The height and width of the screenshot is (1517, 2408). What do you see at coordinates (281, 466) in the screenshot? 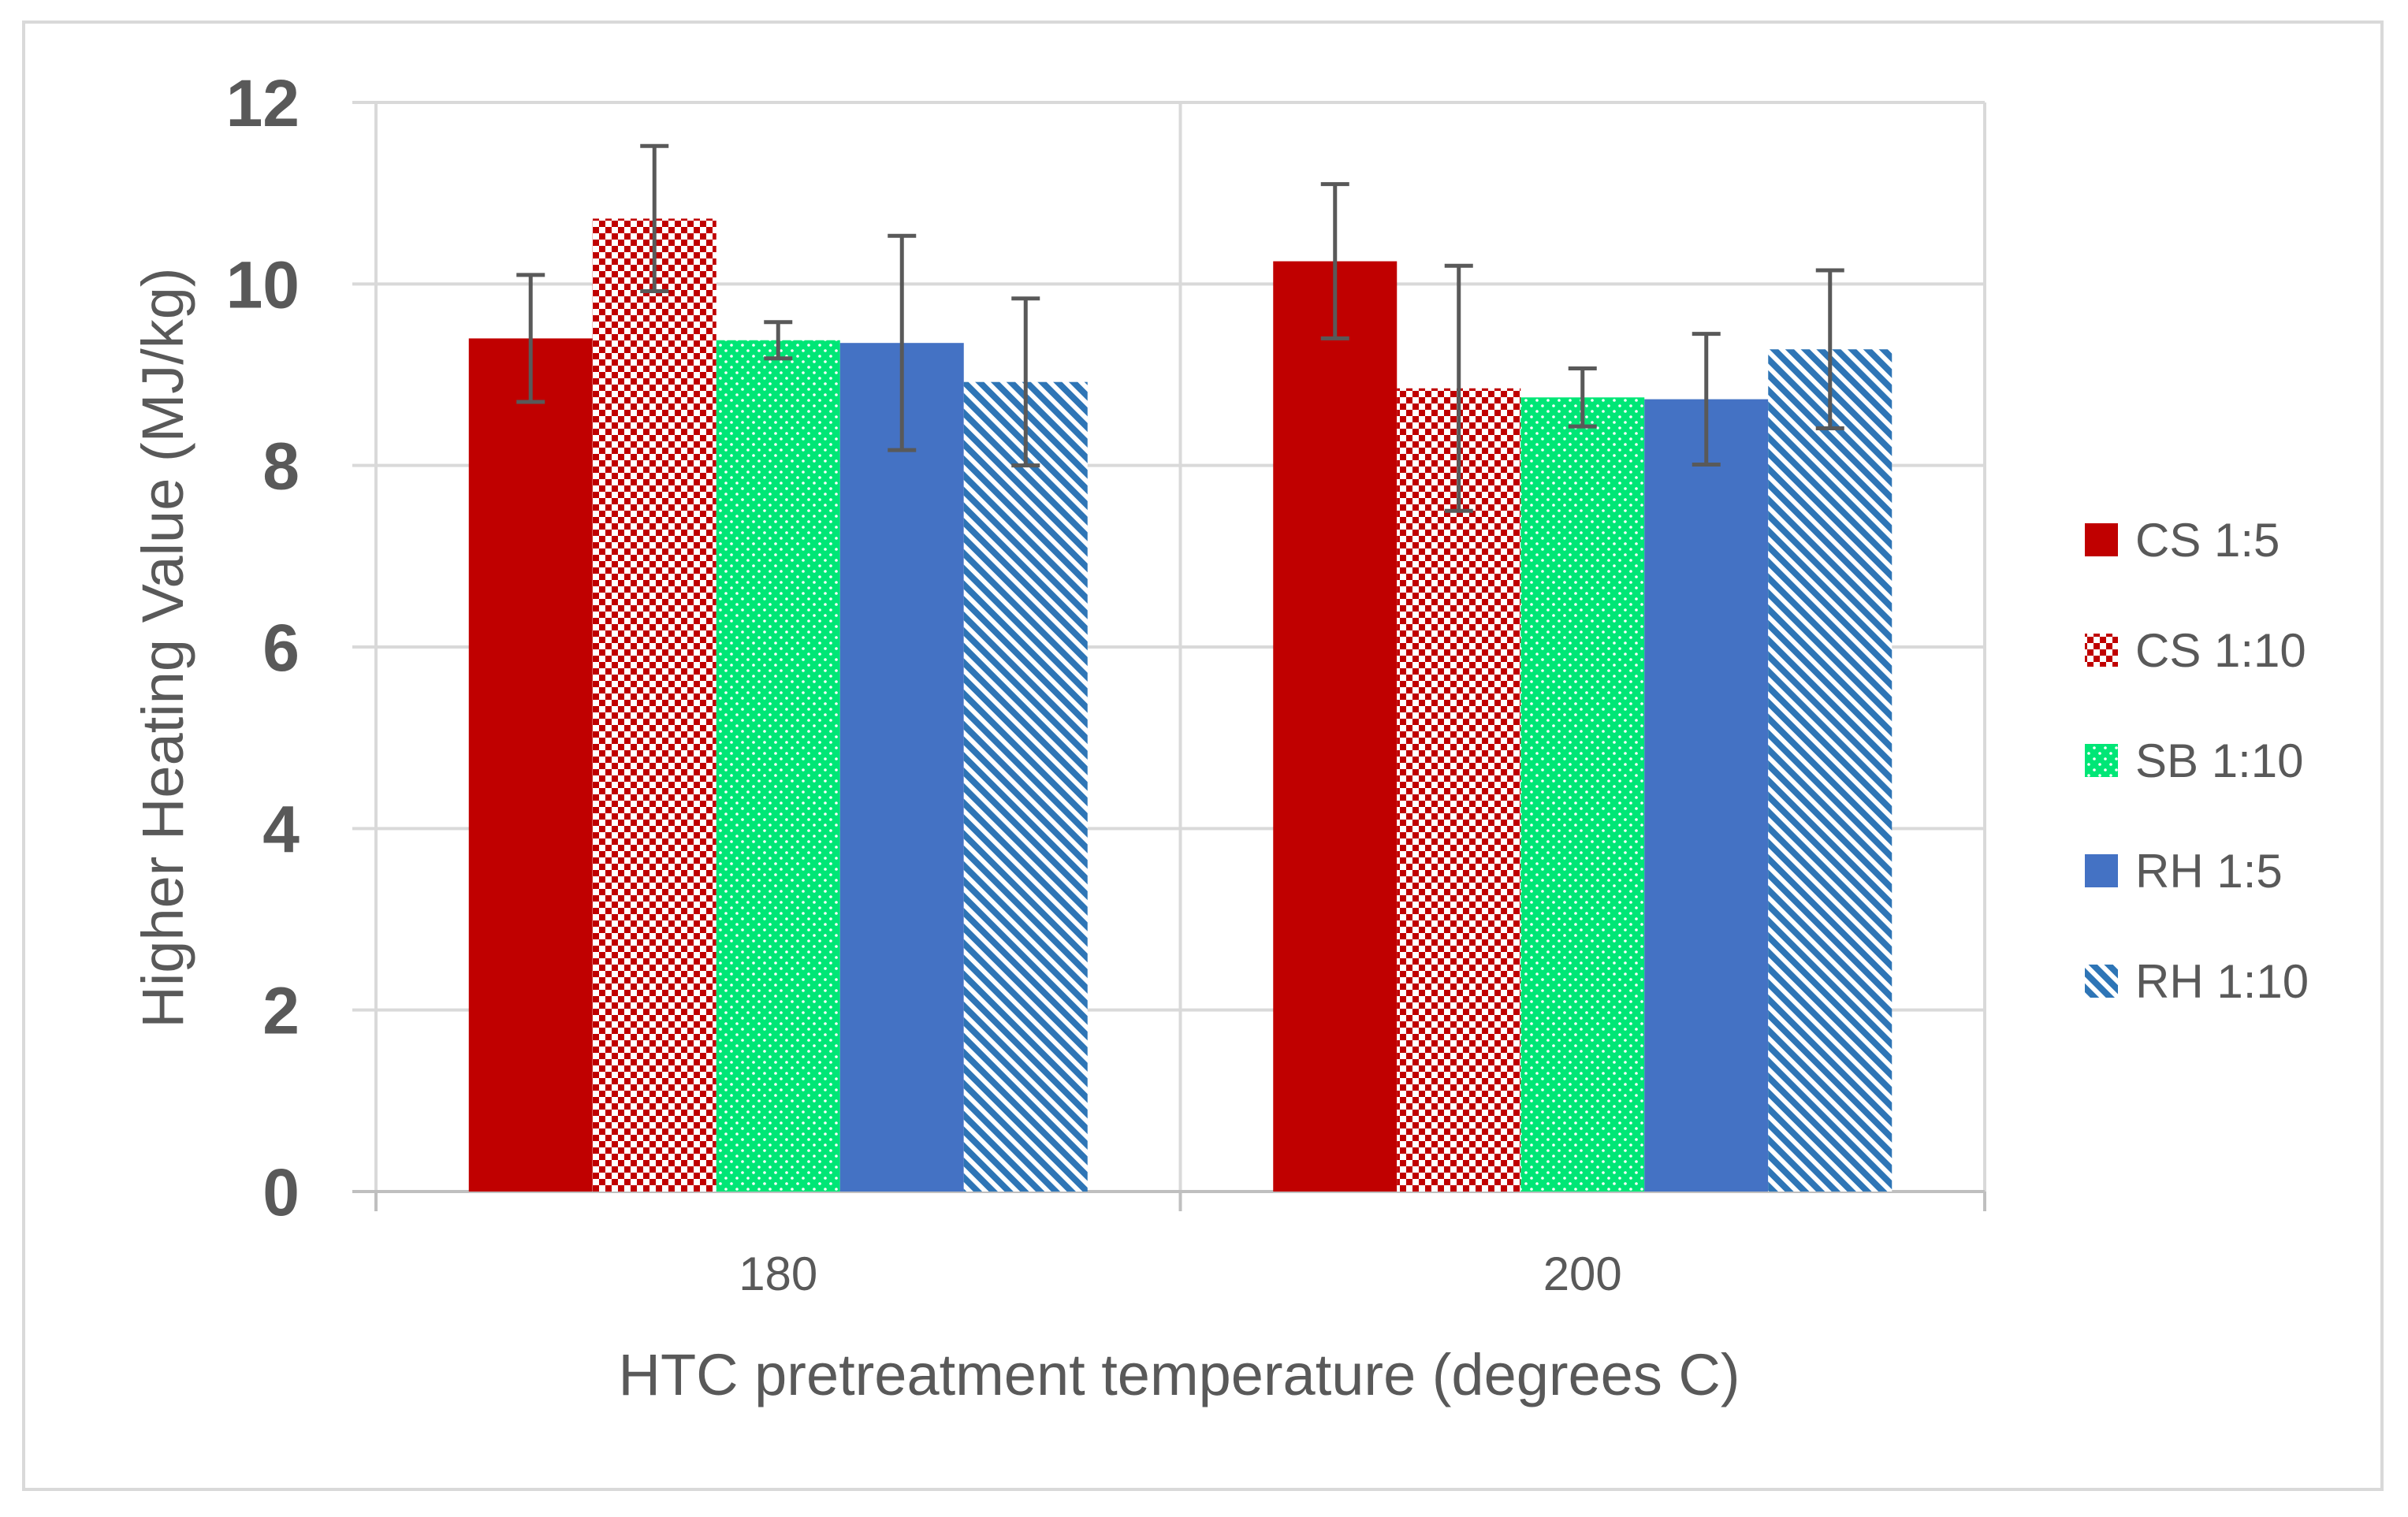
I see `y-tick-label: 8` at bounding box center [281, 466].